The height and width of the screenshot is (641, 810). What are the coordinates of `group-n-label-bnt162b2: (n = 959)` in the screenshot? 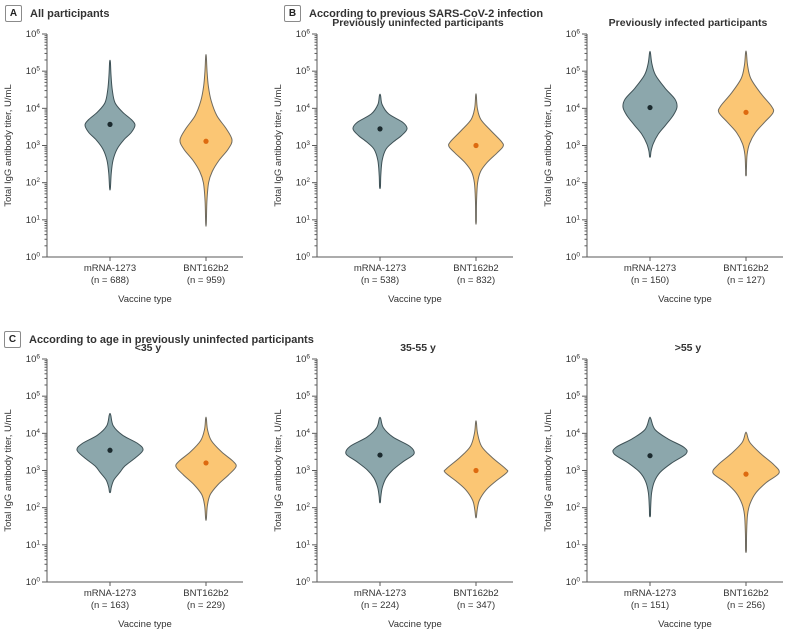 It's located at (206, 280).